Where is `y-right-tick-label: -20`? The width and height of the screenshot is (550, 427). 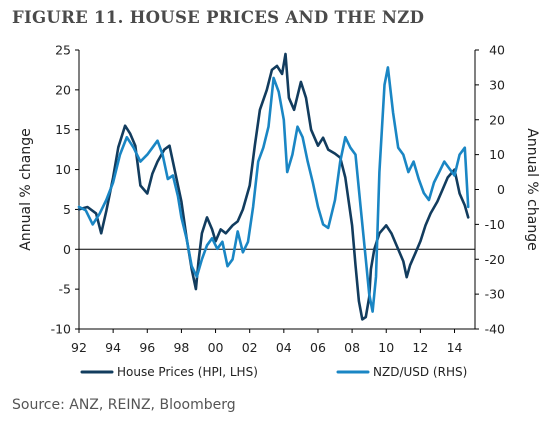
y-right-tick-label: -20 is located at coordinates (495, 259).